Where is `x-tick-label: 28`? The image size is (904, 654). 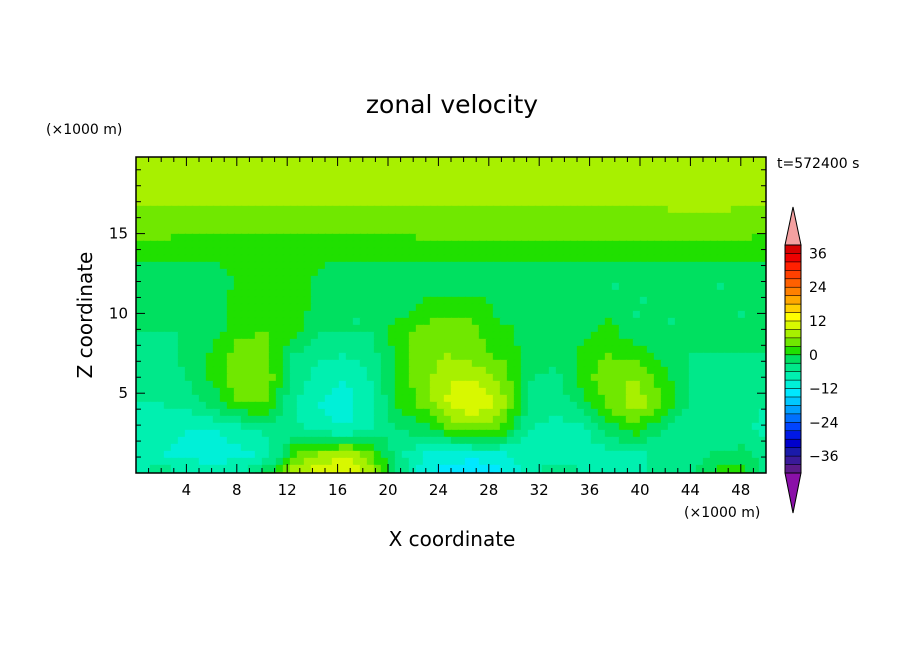 x-tick-label: 28 is located at coordinates (488, 490).